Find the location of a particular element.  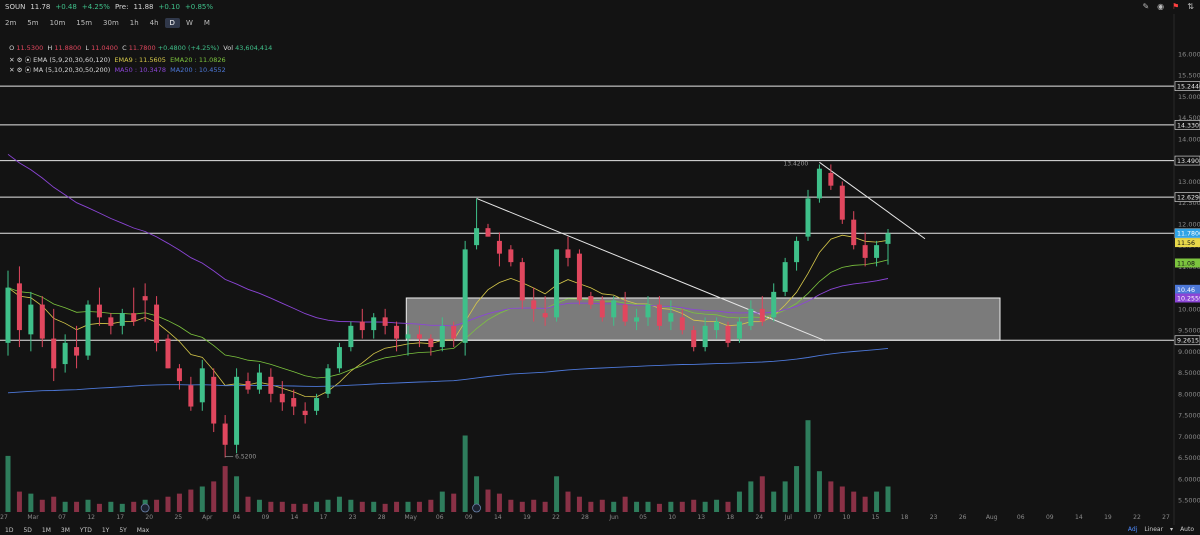

x-tick-label: 13 is located at coordinates (701, 517).